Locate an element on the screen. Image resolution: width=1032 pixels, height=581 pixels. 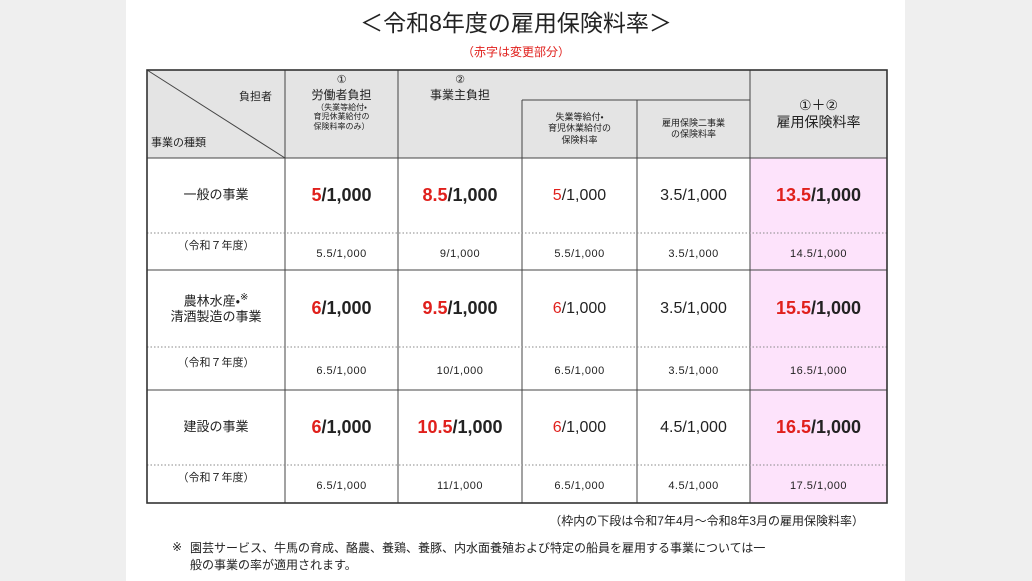
changed-rate: 9.5 is located at coordinates (435, 308).